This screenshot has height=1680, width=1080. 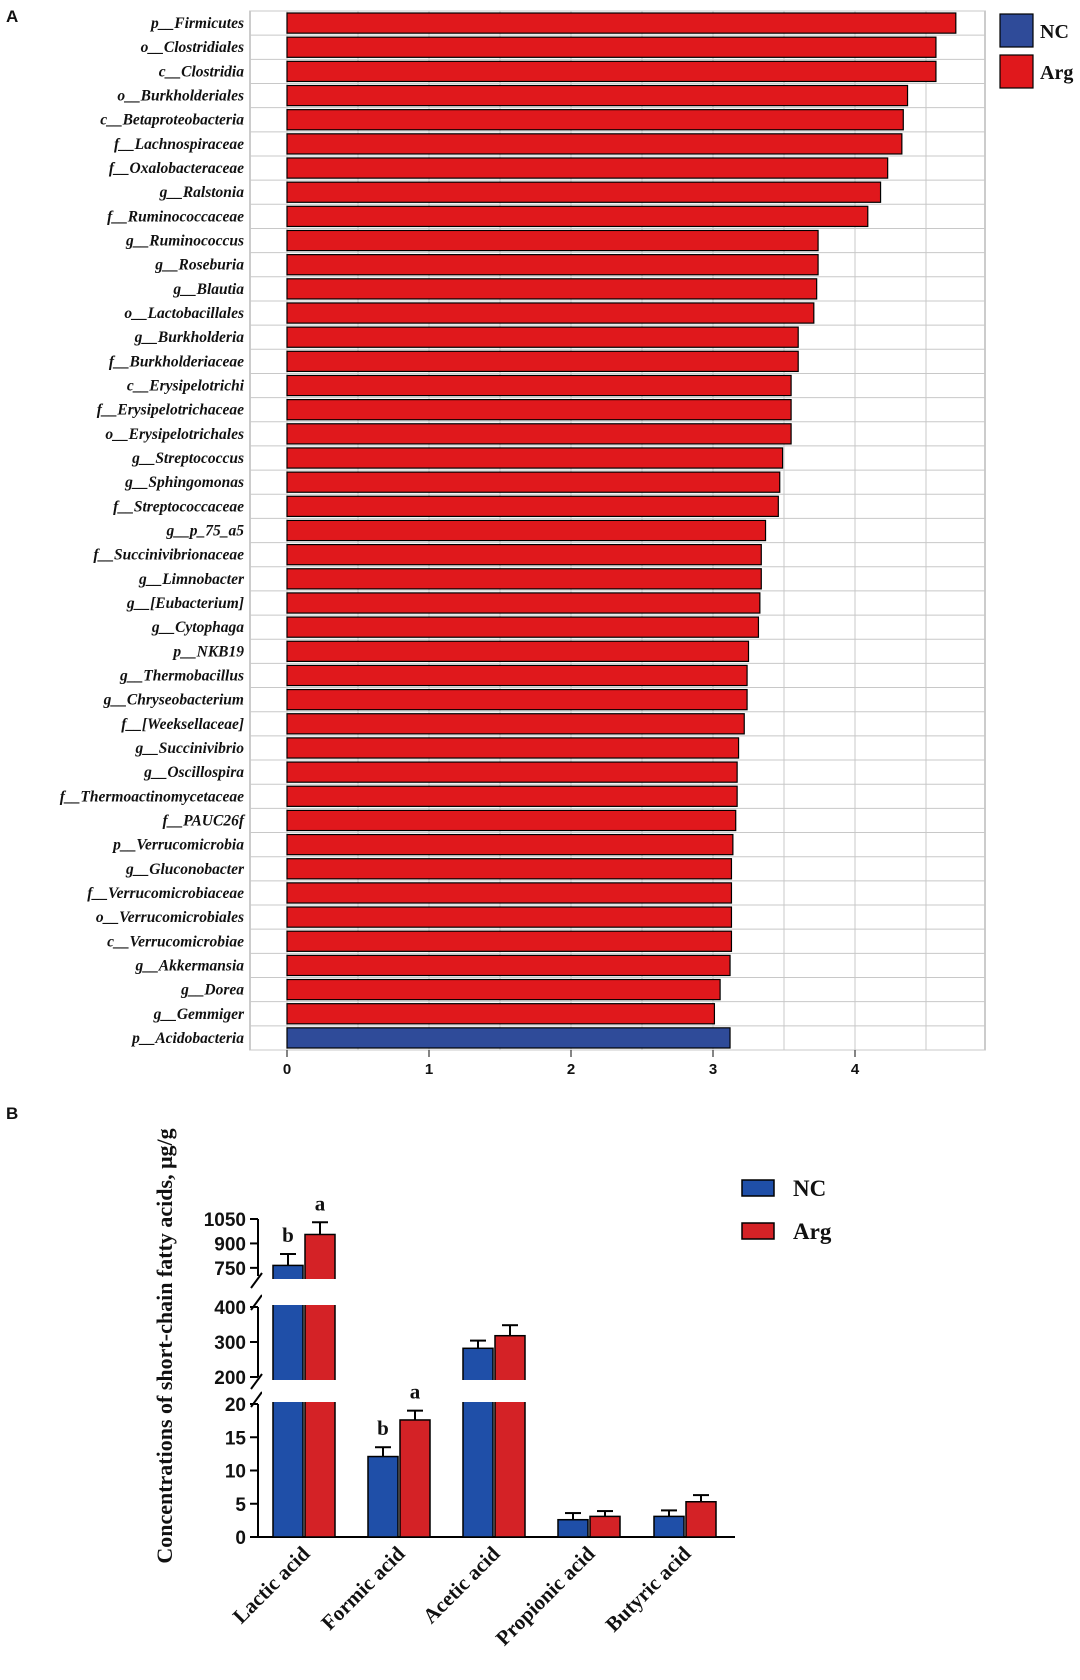 What do you see at coordinates (182, 724) in the screenshot?
I see `taxon-label: f__[Weeksellaceae]` at bounding box center [182, 724].